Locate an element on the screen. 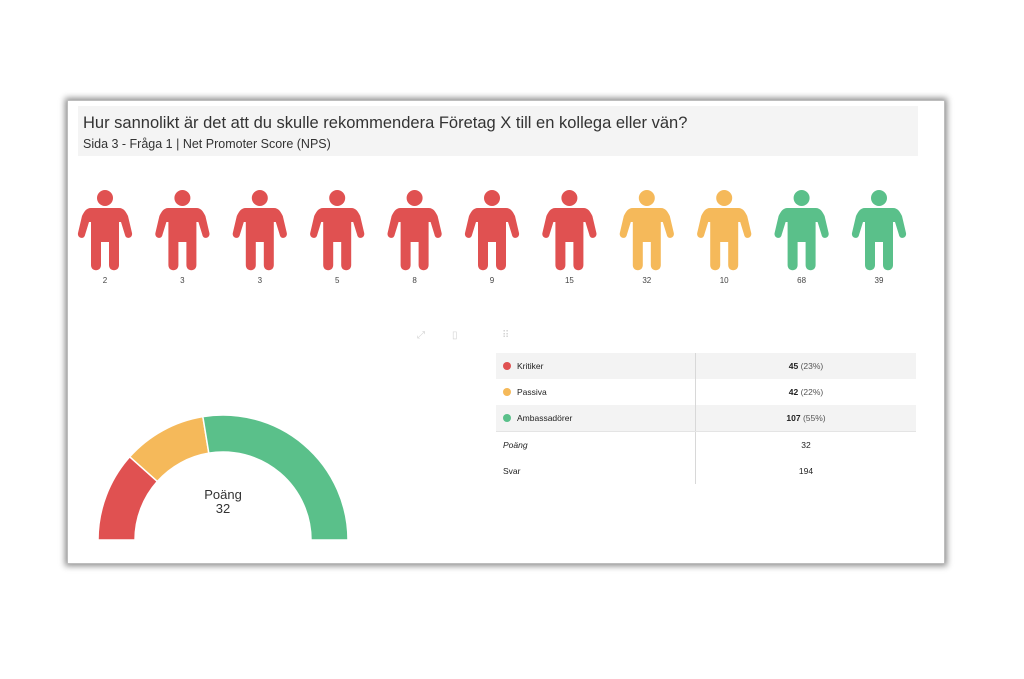 The height and width of the screenshot is (679, 1024). score-value: 32 is located at coordinates (806, 445).